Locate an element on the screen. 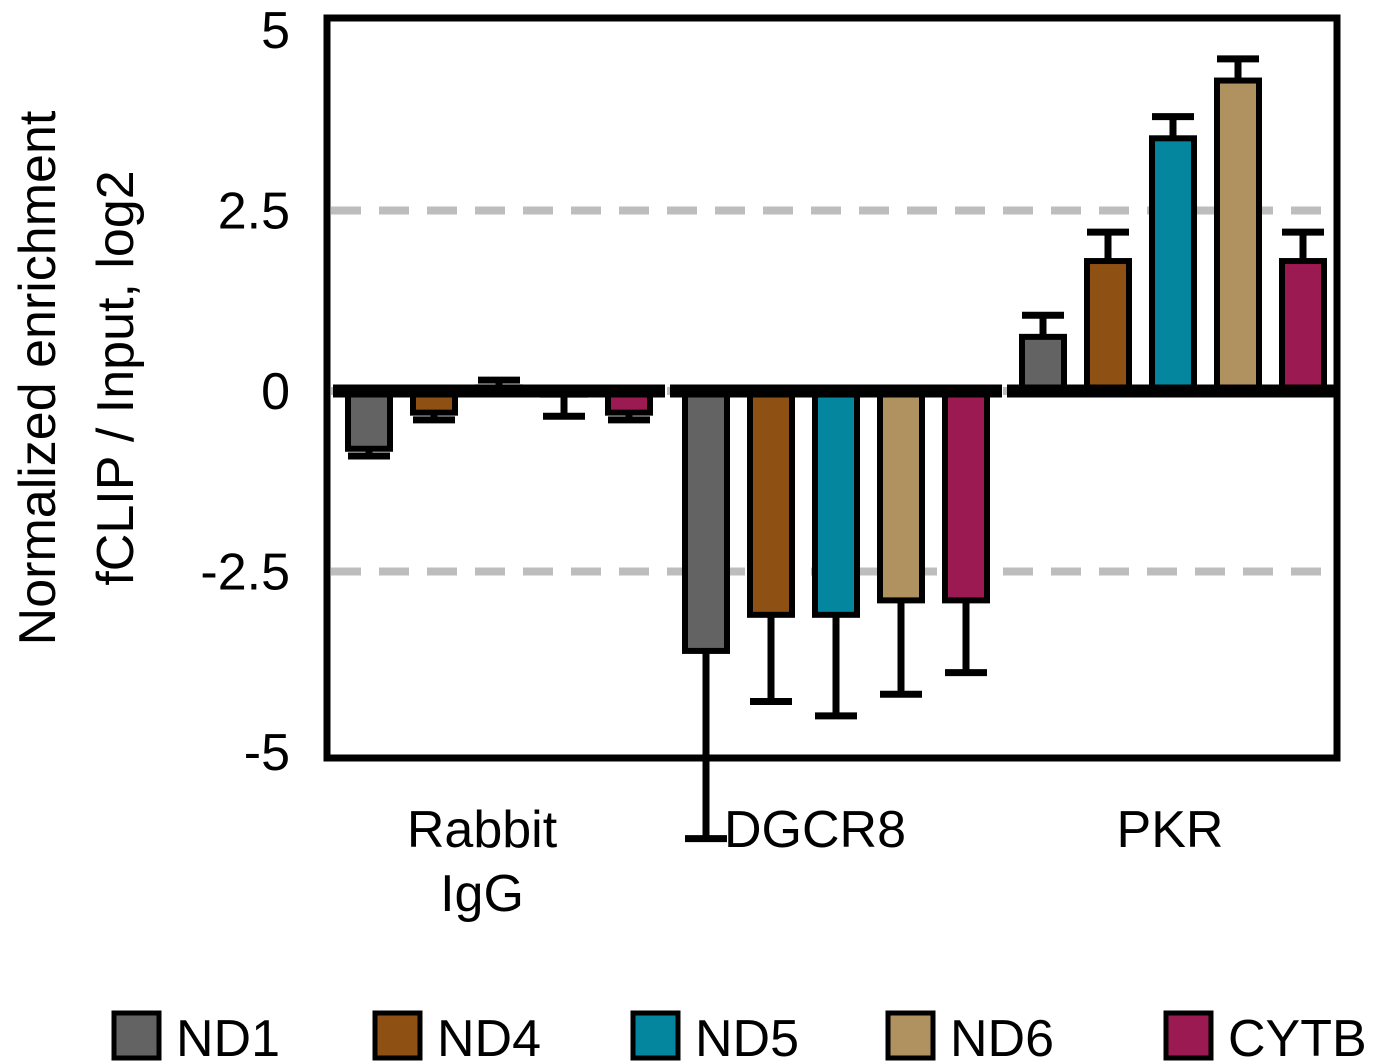 The width and height of the screenshot is (1392, 1064). category-label-0-1: IgG is located at coordinates (482, 894).